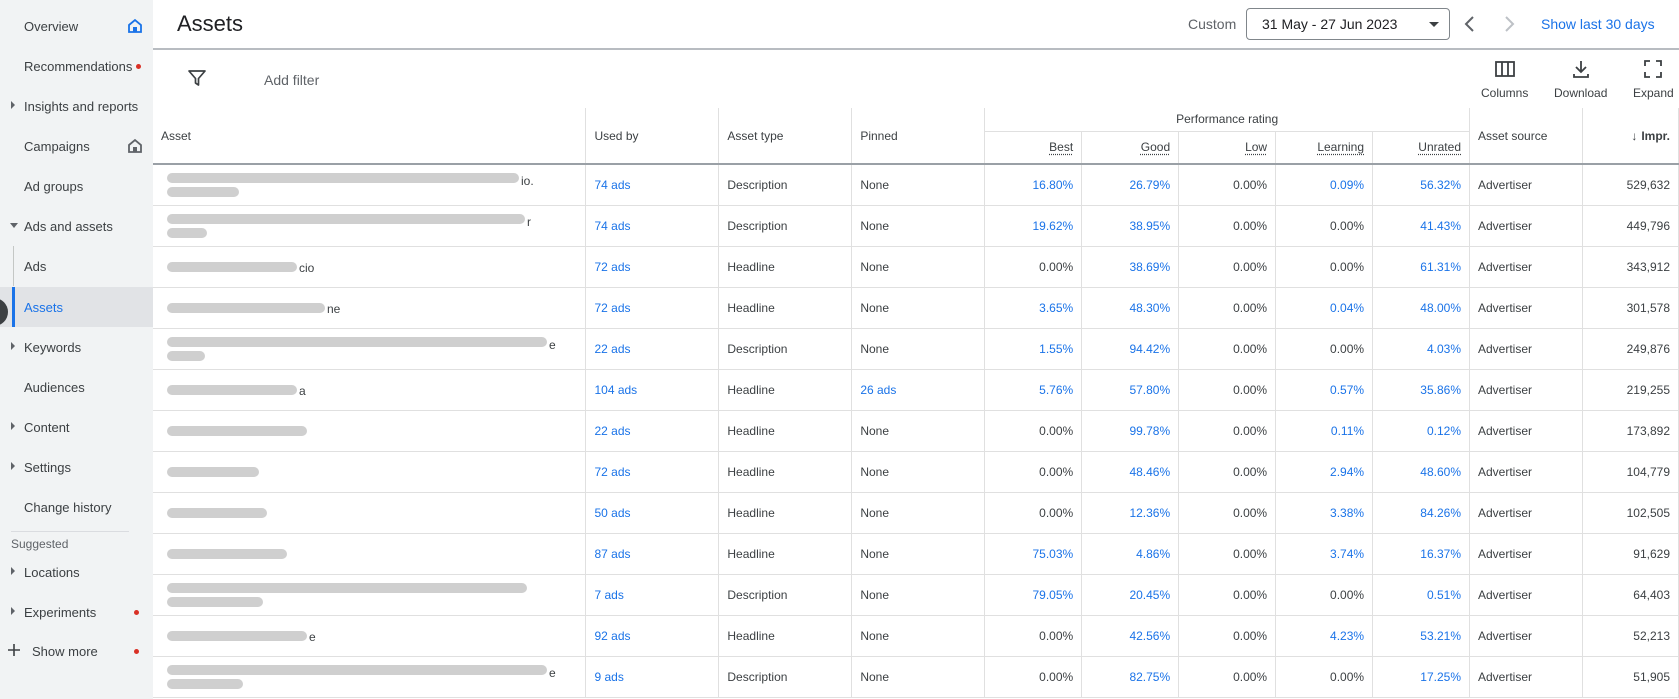  What do you see at coordinates (1324, 554) in the screenshot?
I see `learning-rating: 3.74%` at bounding box center [1324, 554].